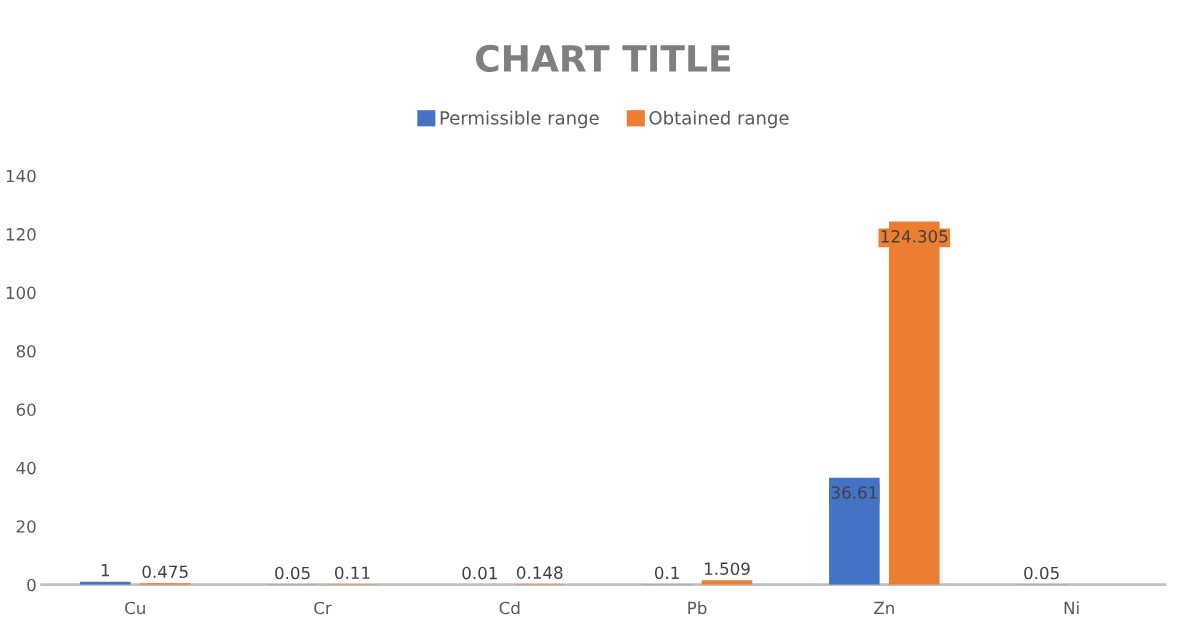 The height and width of the screenshot is (639, 1189). Describe the element at coordinates (21, 234) in the screenshot. I see `y-tick-label: 120` at that location.